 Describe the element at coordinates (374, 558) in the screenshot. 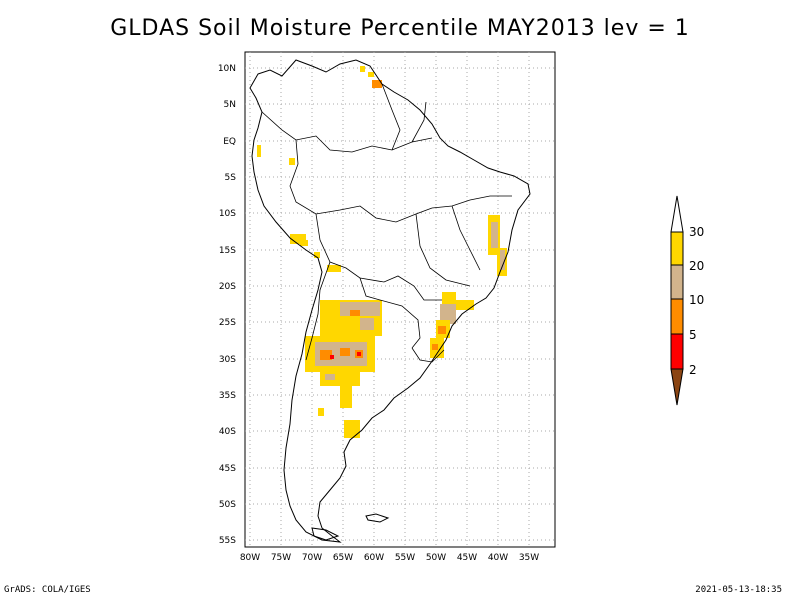

I see `lon-label: 60W` at that location.